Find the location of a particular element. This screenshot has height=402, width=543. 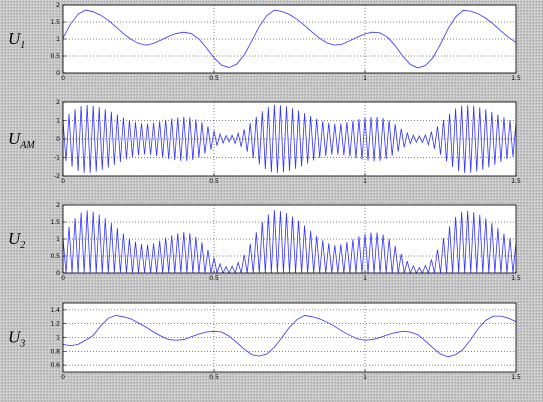

y-axis-label-sub: 2 is located at coordinates (22, 245).